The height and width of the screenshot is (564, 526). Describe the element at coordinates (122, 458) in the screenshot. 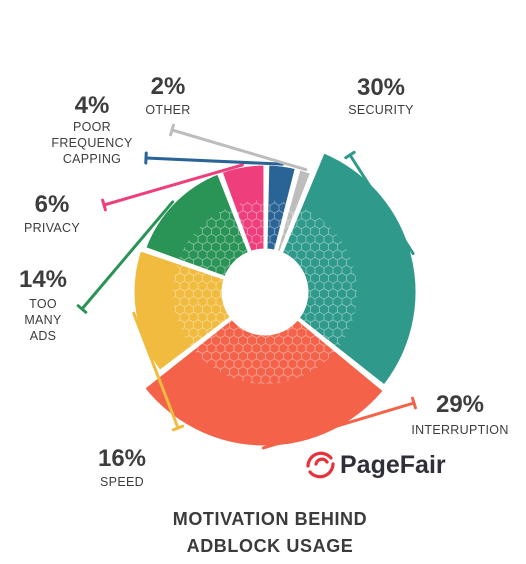

I see `percent-label-speed: 16%` at that location.